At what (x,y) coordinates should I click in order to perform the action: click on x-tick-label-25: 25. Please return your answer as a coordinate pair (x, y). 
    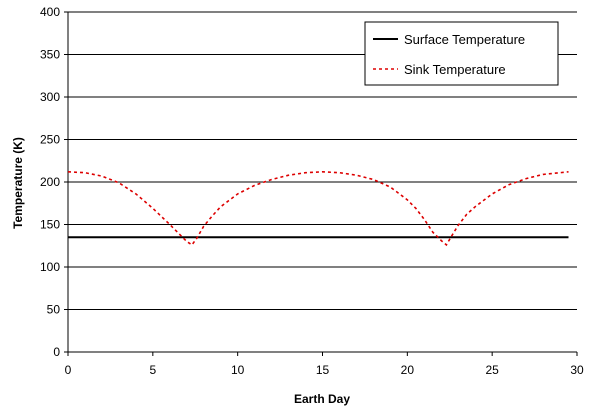
    Looking at the image, I should click on (492, 370).